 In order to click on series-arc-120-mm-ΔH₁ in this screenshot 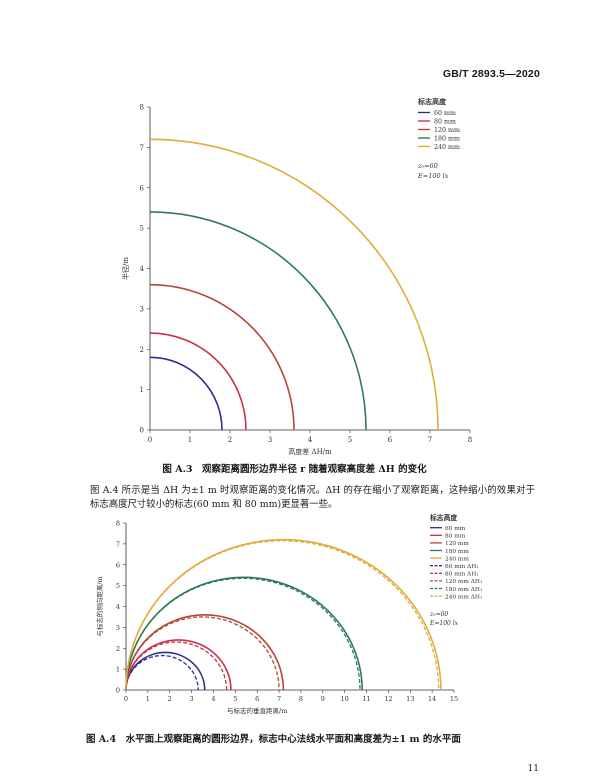, I will do `click(202, 653)`.